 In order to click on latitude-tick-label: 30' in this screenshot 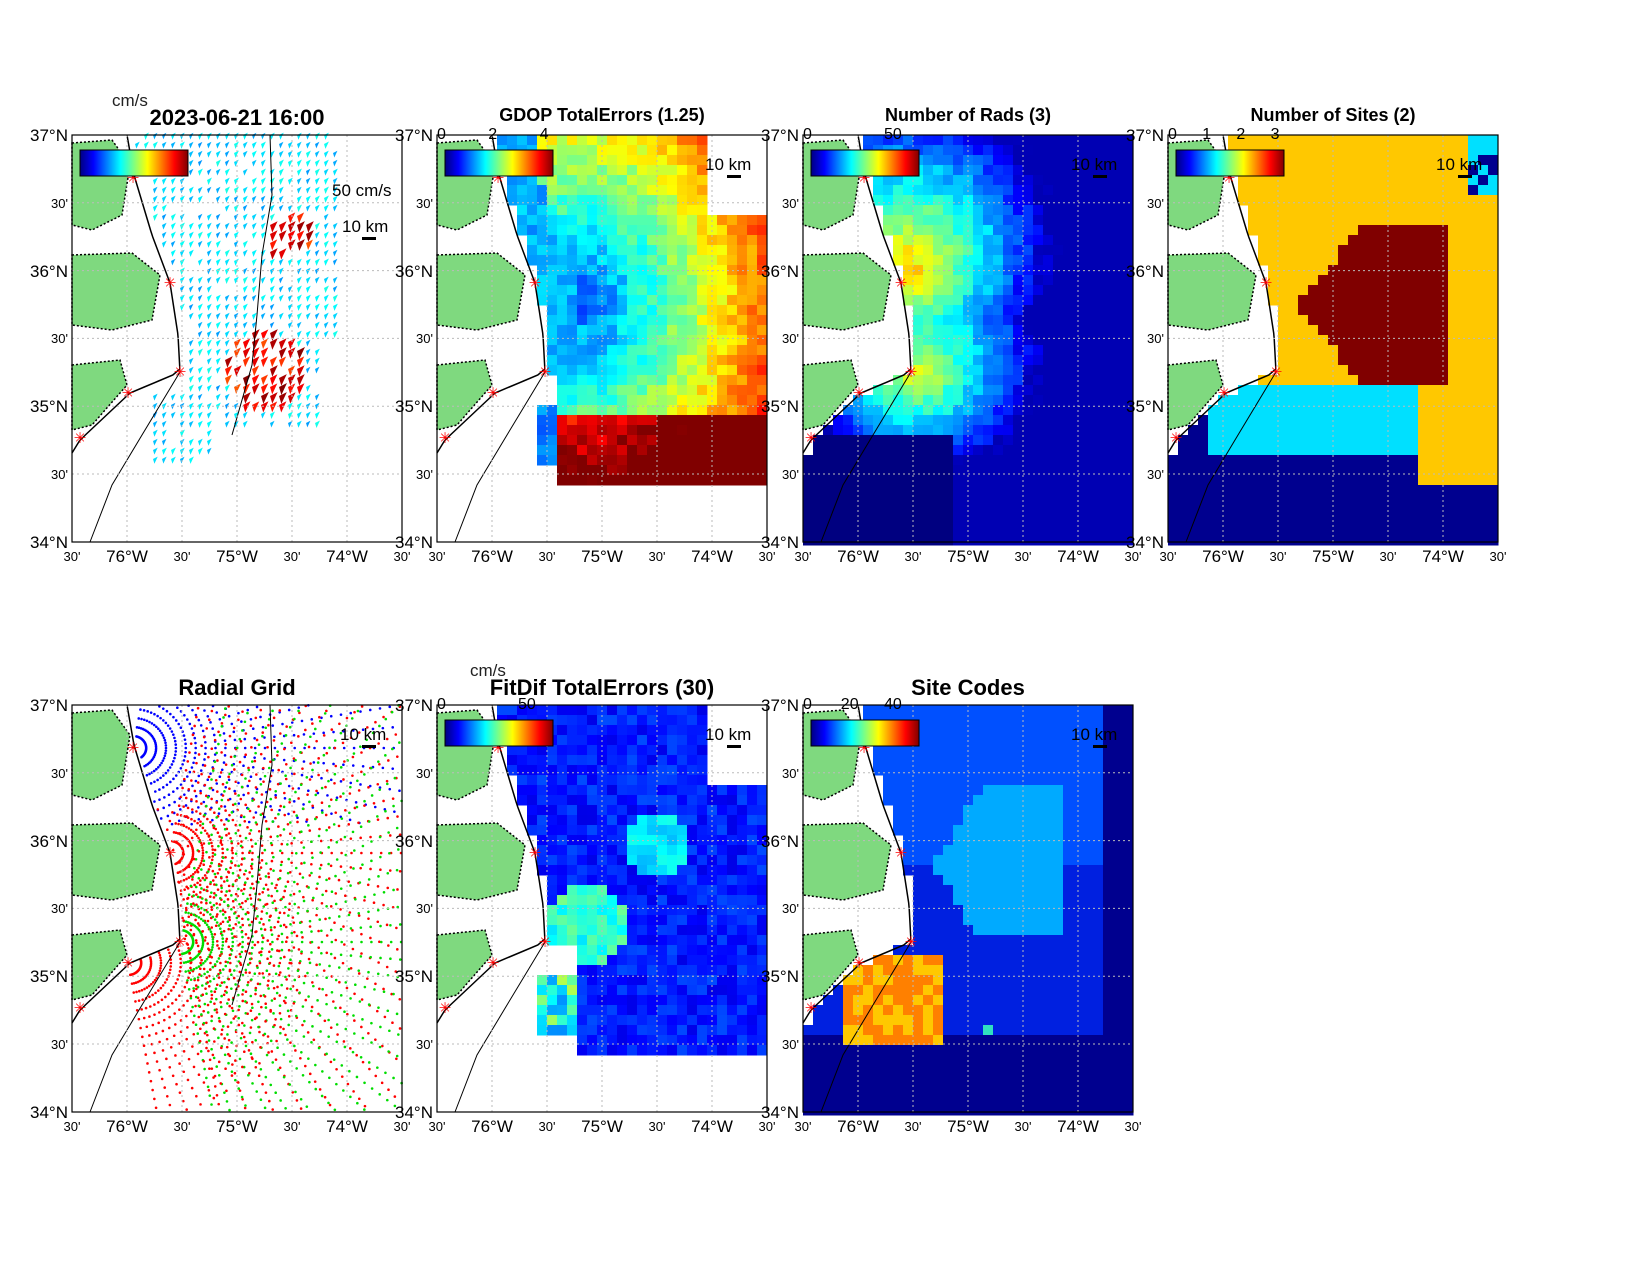, I will do `click(424, 474)`.